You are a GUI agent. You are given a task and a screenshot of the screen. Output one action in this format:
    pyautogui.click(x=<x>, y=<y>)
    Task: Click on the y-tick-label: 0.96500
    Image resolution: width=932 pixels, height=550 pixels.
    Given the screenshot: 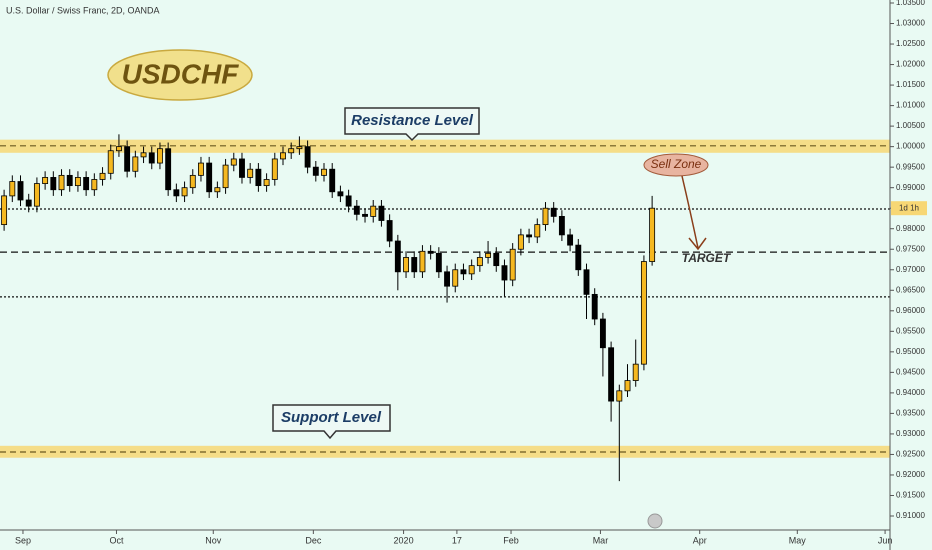 What is the action you would take?
    pyautogui.click(x=910, y=289)
    